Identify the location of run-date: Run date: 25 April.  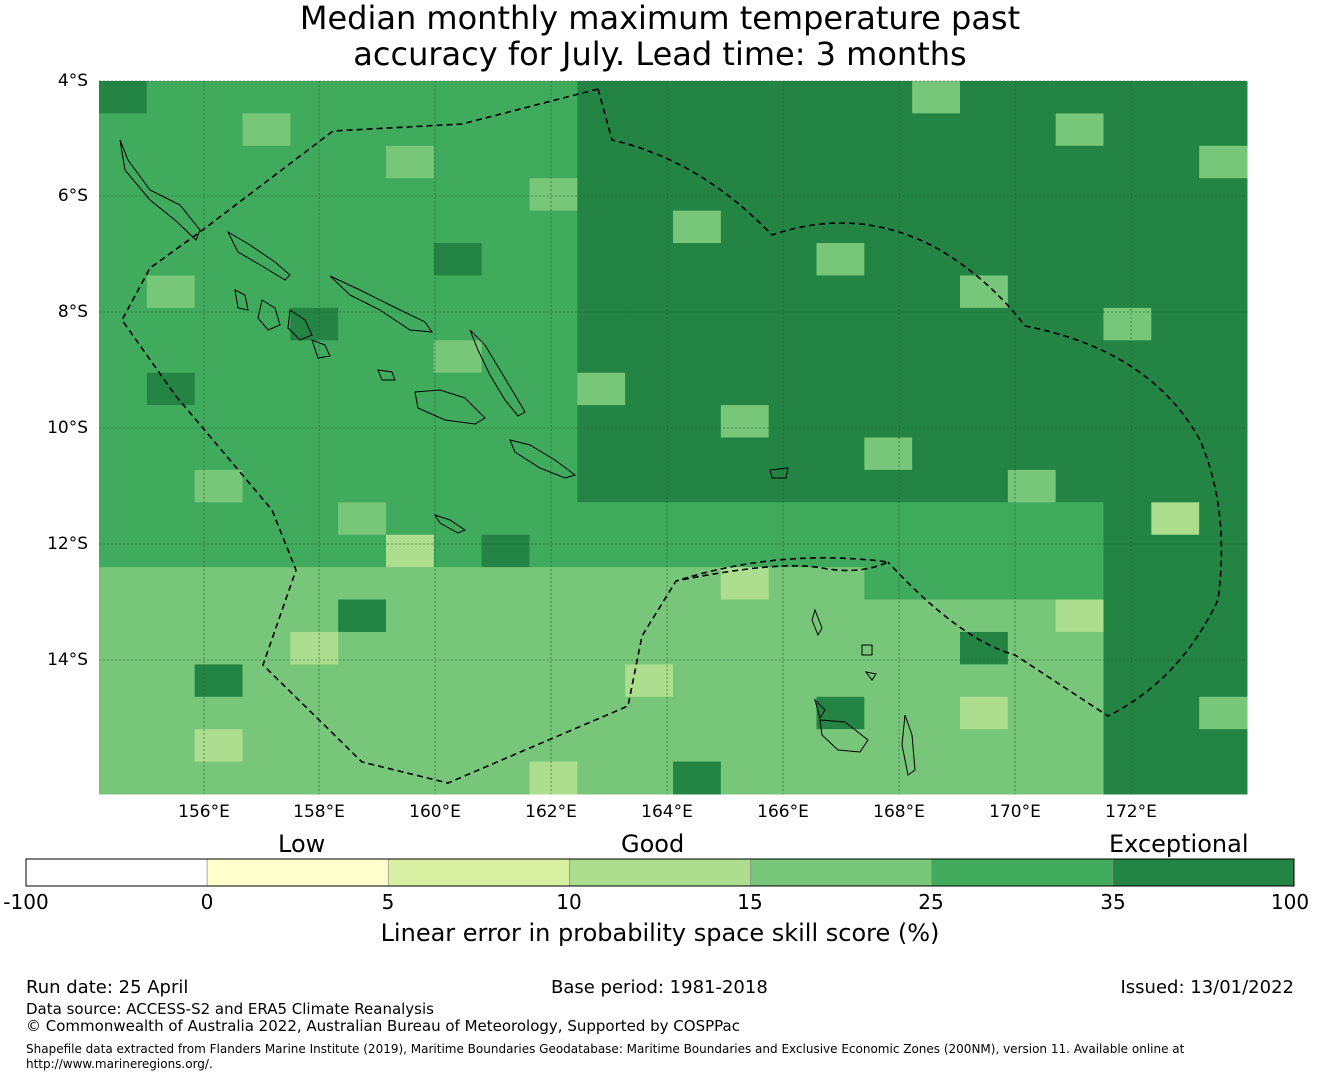
(107, 987).